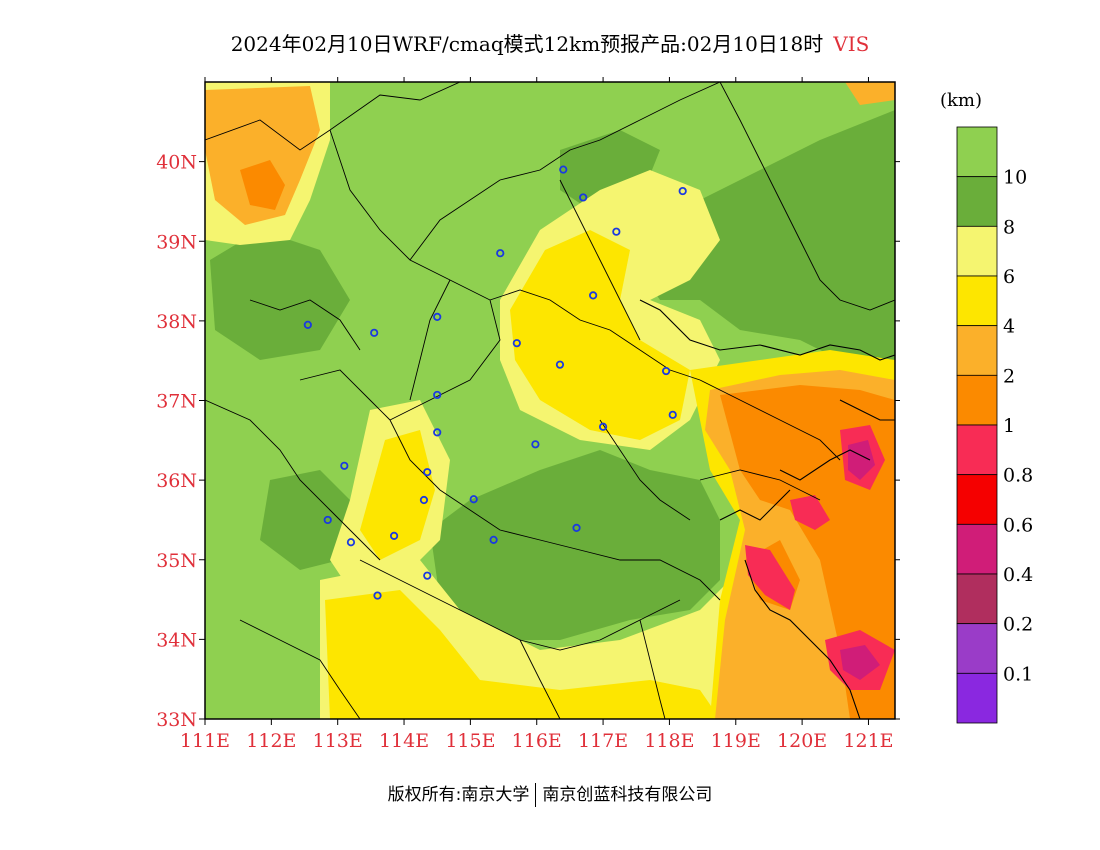 The height and width of the screenshot is (850, 1100). What do you see at coordinates (1018, 525) in the screenshot?
I see `colorbar-label: 0.6` at bounding box center [1018, 525].